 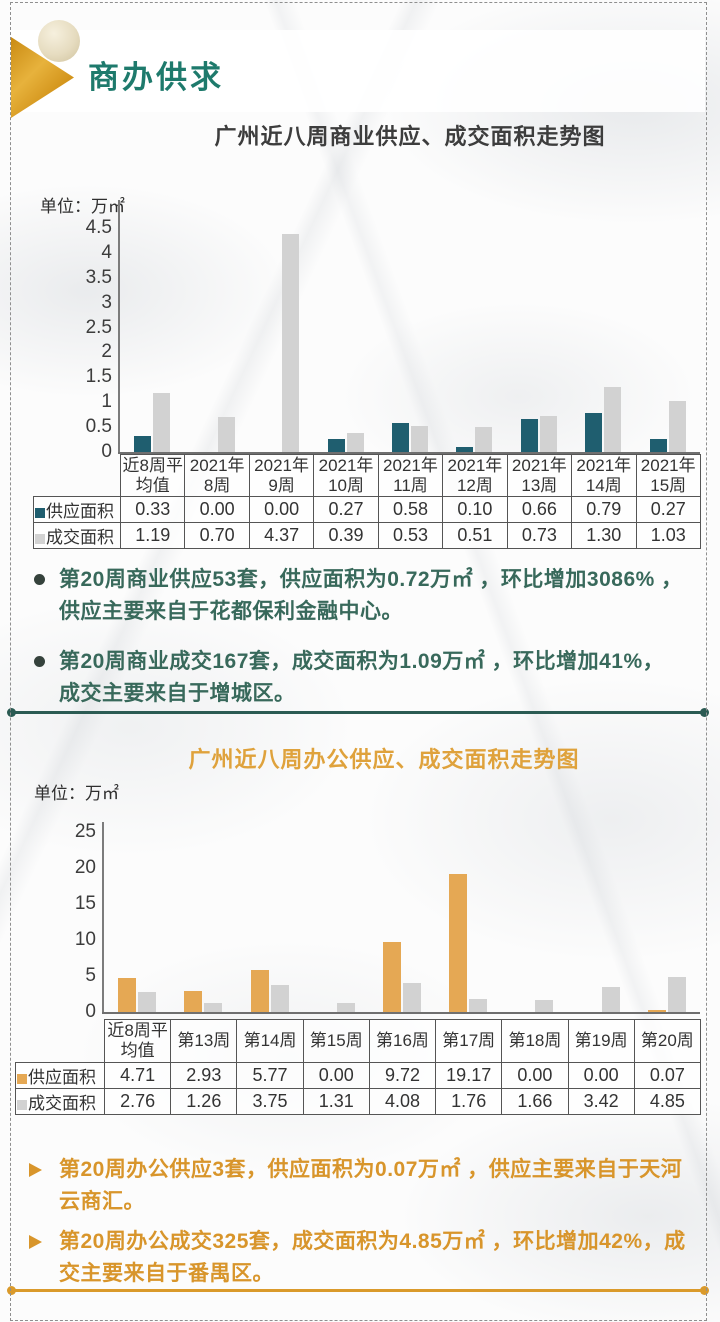 I want to click on value-cell: 4.08, so click(x=402, y=1101).